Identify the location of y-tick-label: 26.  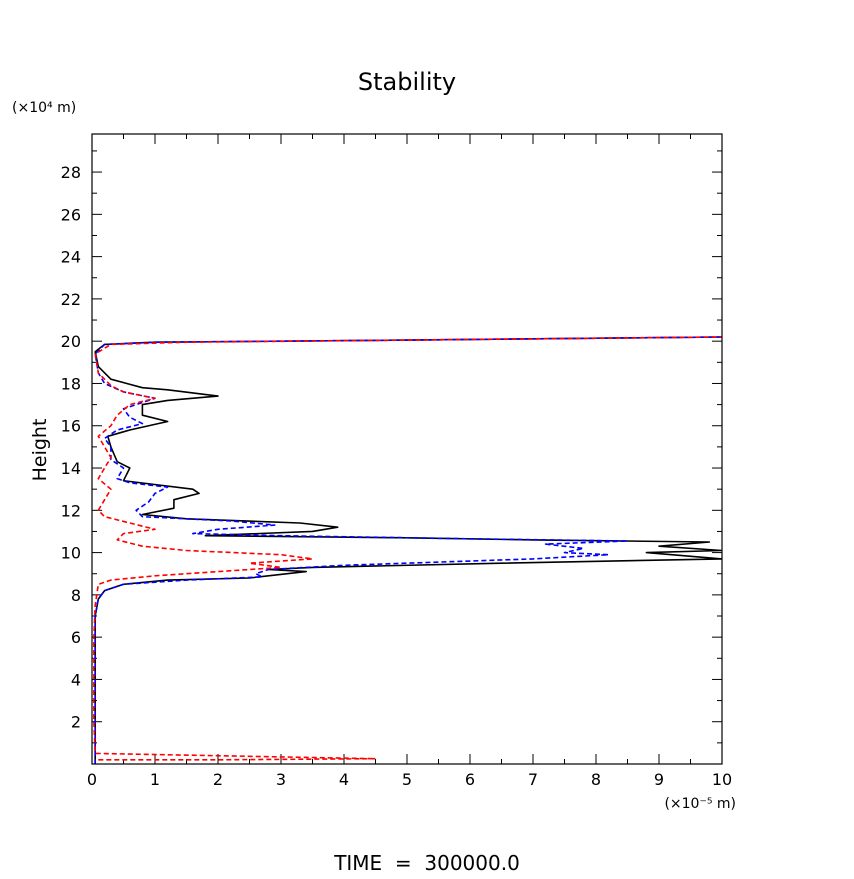
(71, 214).